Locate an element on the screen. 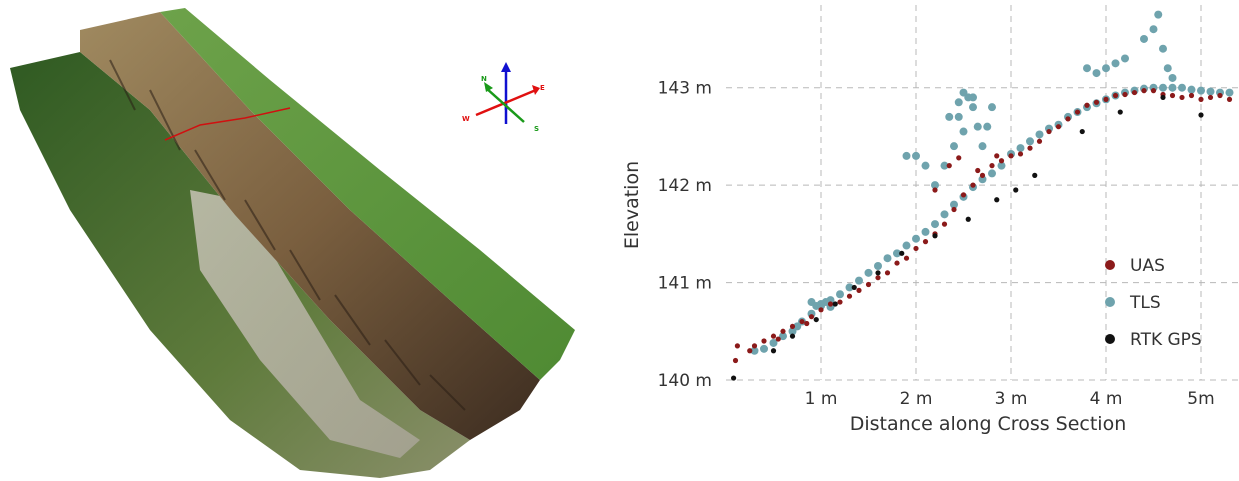 The image size is (1239, 481). compass-ns-axis is located at coordinates (505, 105).